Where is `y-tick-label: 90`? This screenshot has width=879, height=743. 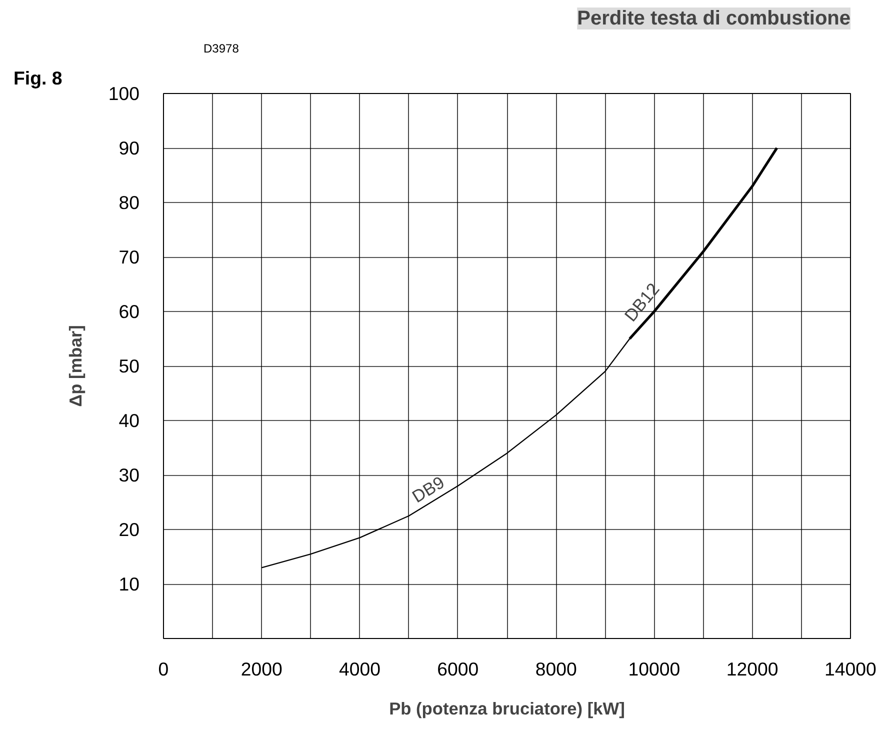
y-tick-label: 90 is located at coordinates (129, 148).